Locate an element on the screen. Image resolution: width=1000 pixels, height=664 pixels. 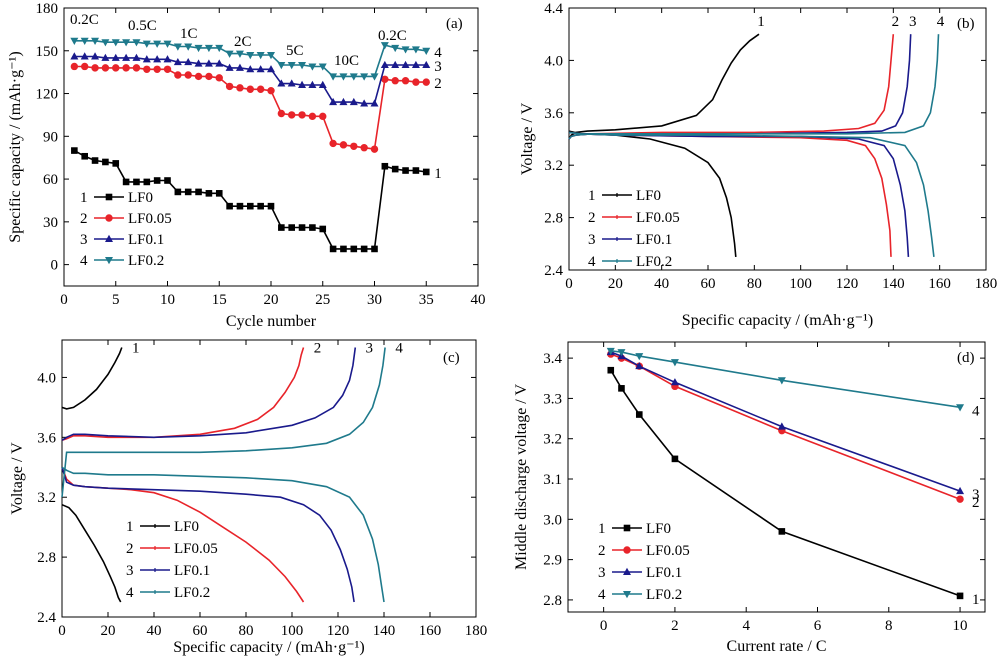
x-tick-label: 120 is located at coordinates (847, 284).